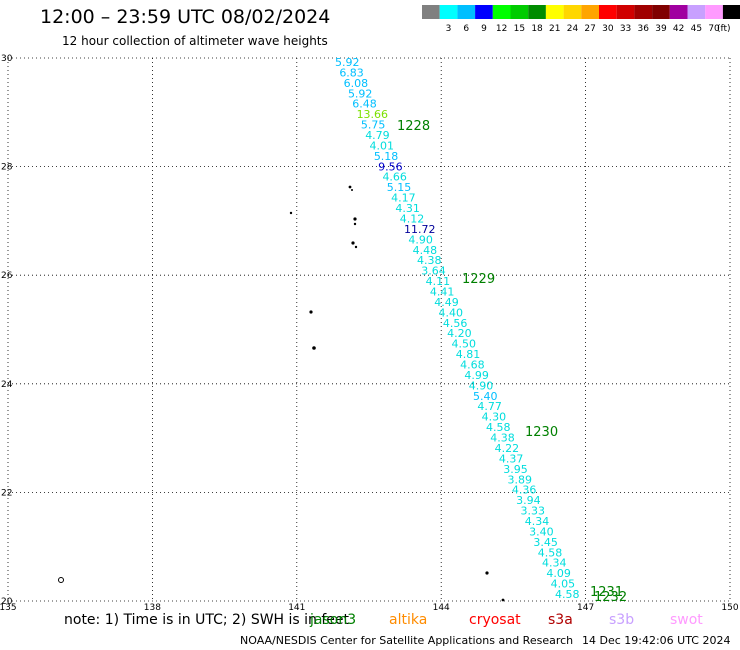 Image resolution: width=740 pixels, height=650 pixels. What do you see at coordinates (468, 354) in the screenshot?
I see `swh-value: 4.81` at bounding box center [468, 354].